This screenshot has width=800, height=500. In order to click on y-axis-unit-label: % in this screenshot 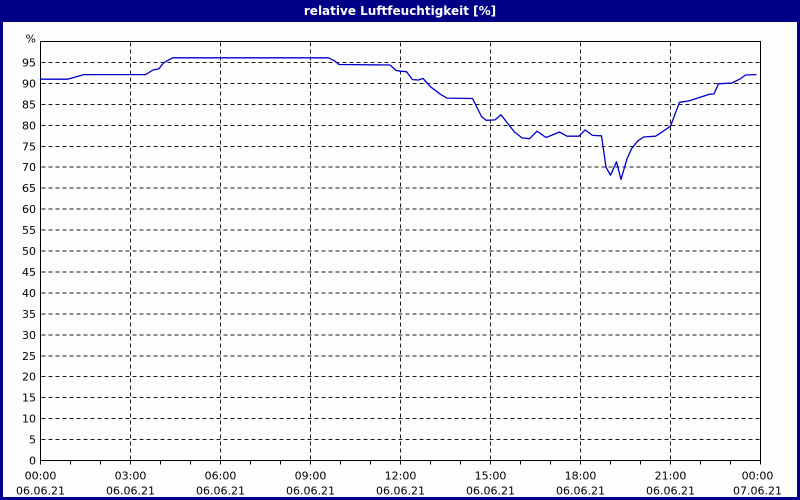, I will do `click(31, 39)`.